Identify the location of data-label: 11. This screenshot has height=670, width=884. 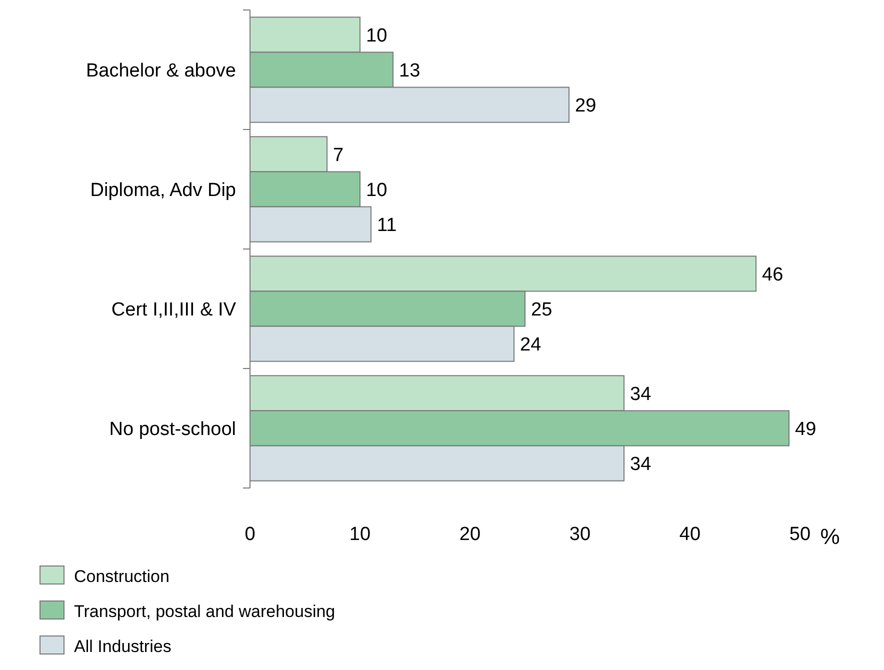
(387, 225).